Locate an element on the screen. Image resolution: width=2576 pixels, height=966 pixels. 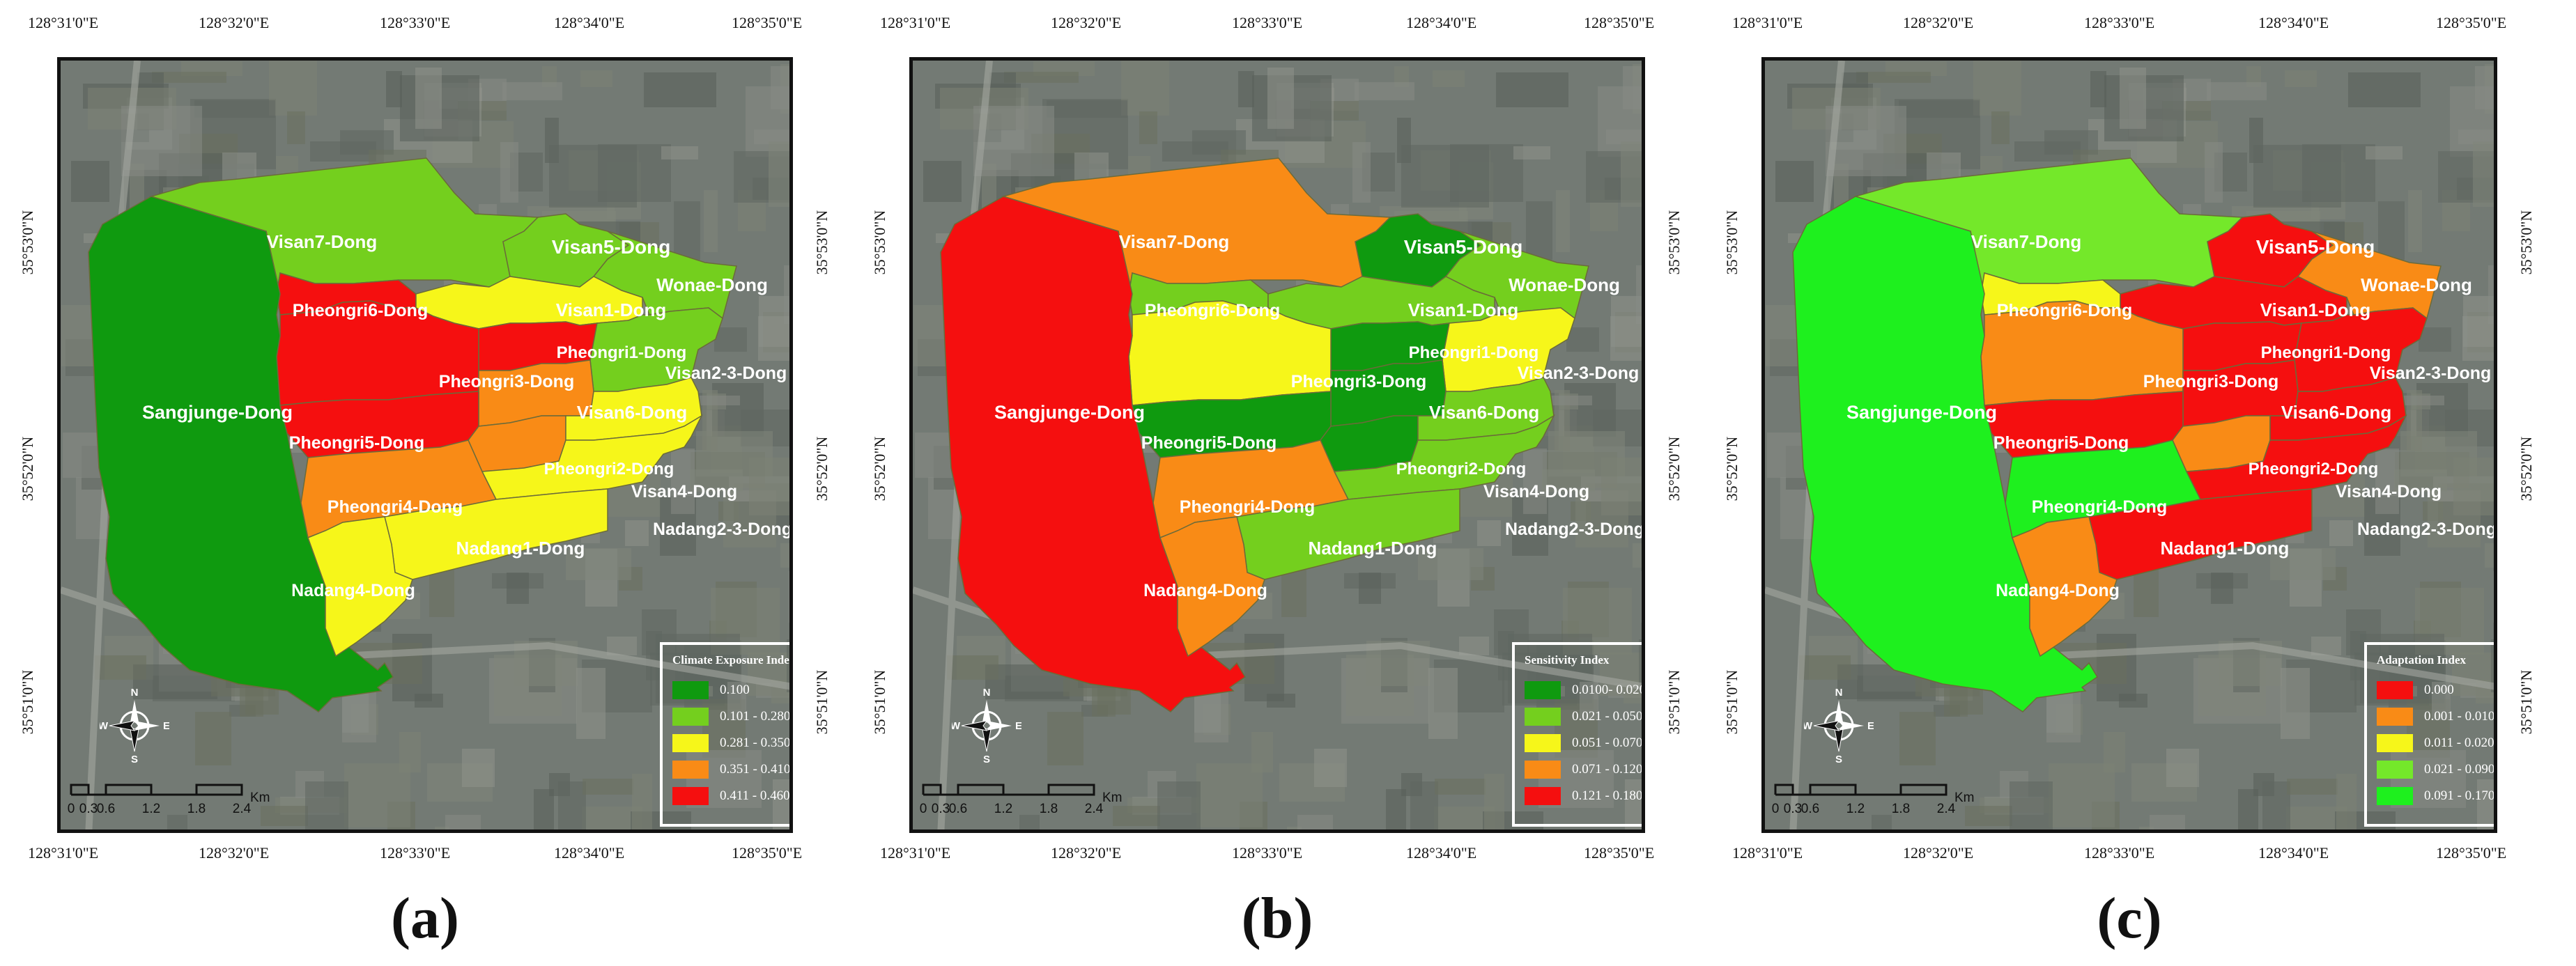
longitude-tick-top: 128°34'0"E is located at coordinates (1442, 22).